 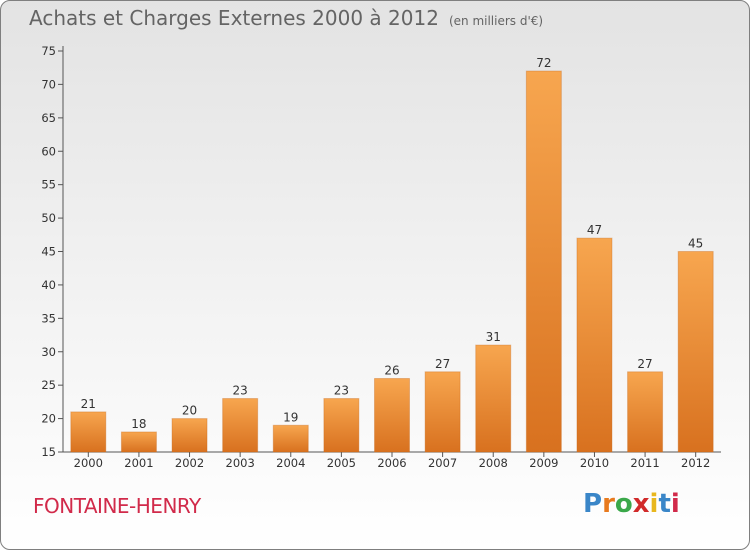 What do you see at coordinates (117, 506) in the screenshot?
I see `location-name: FONTAINE-HENRY` at bounding box center [117, 506].